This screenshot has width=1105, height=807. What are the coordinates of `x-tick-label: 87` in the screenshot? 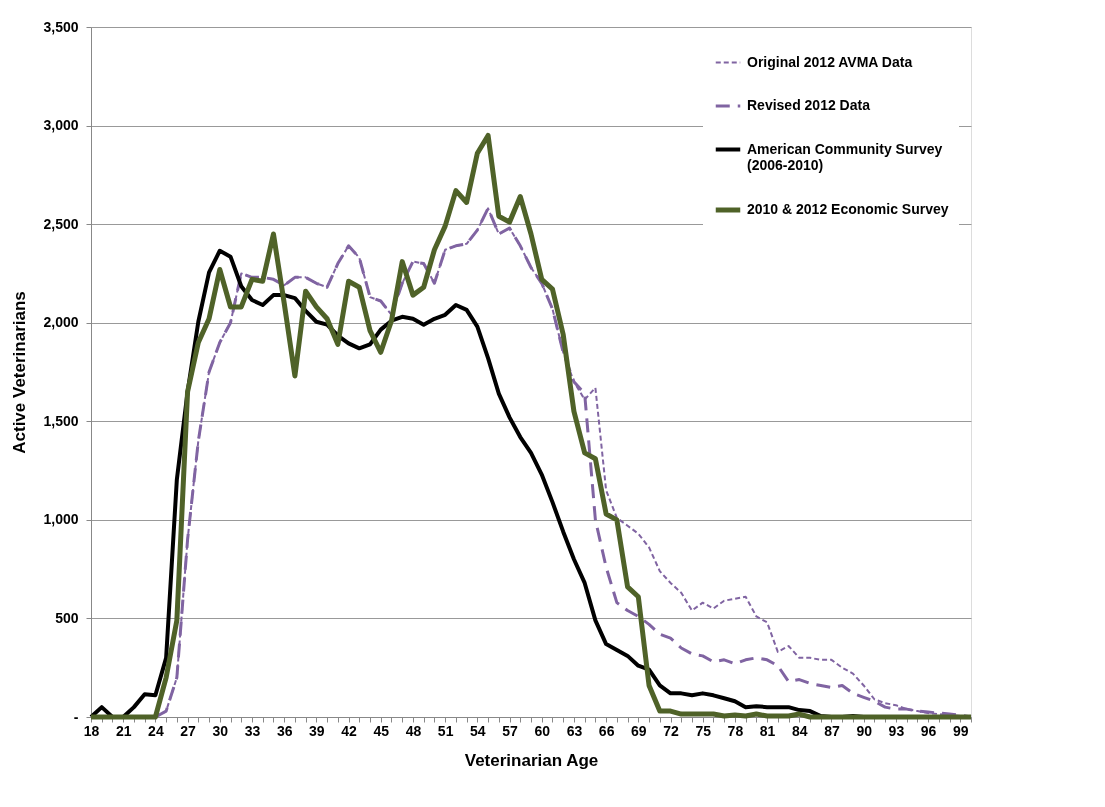 It's located at (832, 730).